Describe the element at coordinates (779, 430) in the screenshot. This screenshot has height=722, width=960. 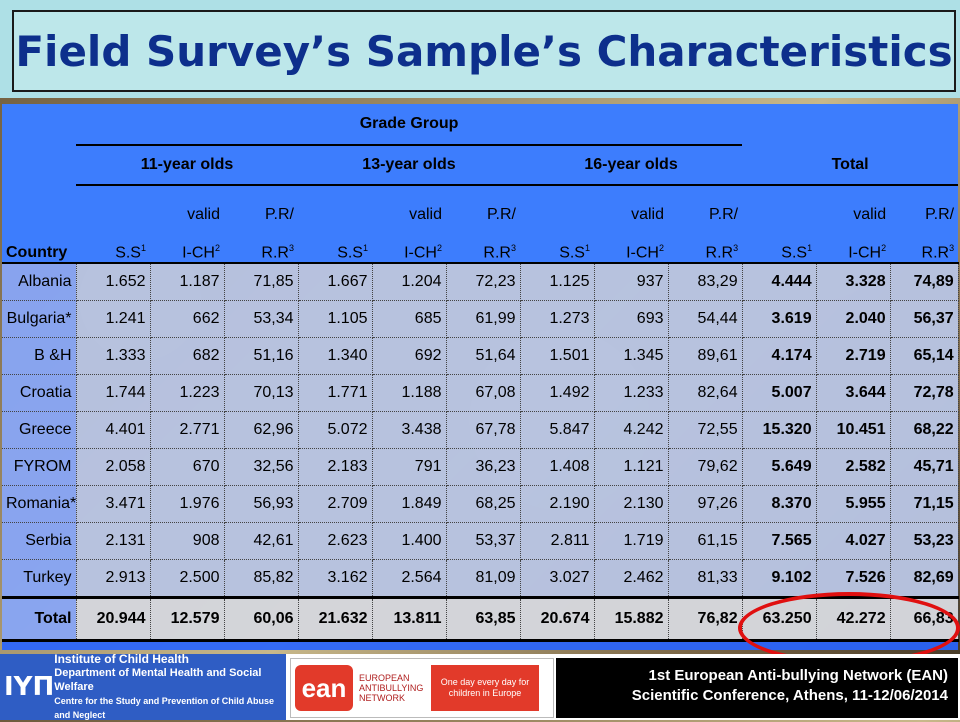
I see `value-cell: 15.320` at that location.